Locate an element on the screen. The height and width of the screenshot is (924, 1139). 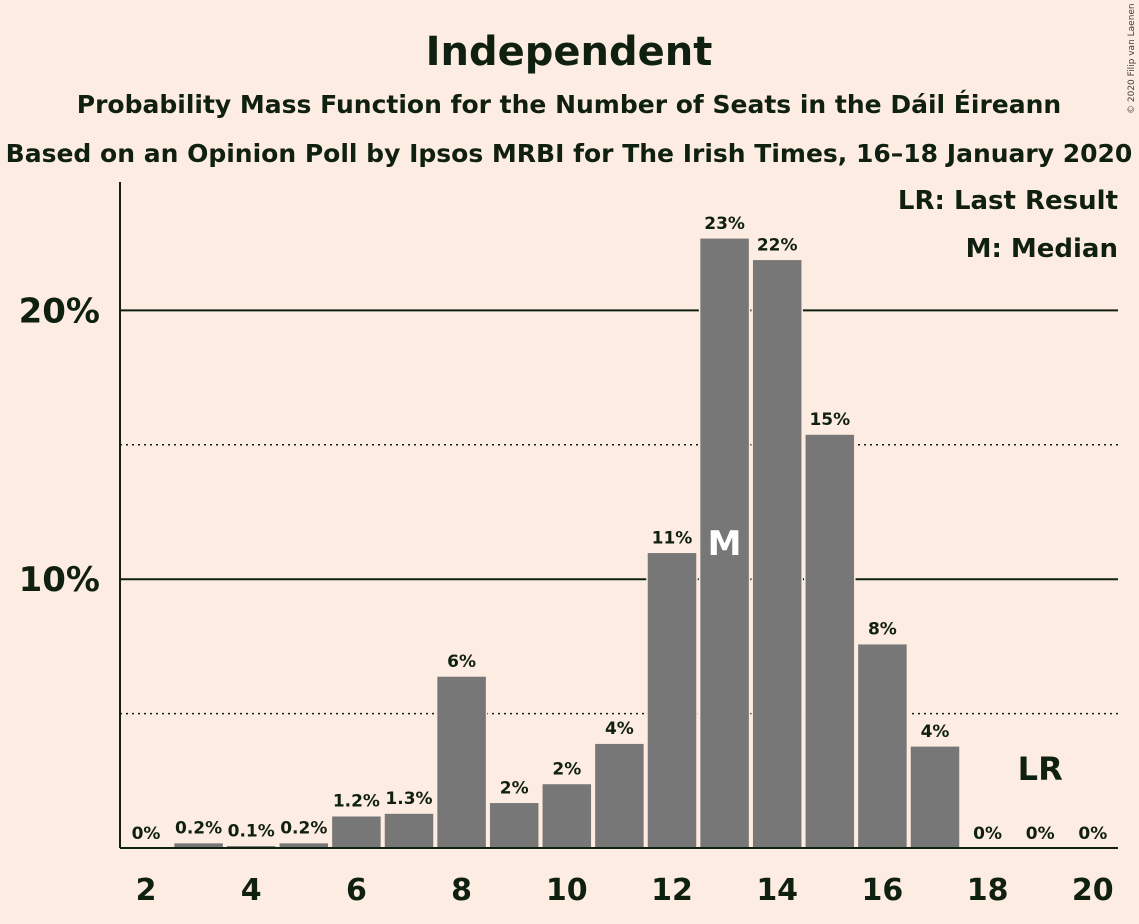
data-label-seat-17: 4% is located at coordinates (935, 732).